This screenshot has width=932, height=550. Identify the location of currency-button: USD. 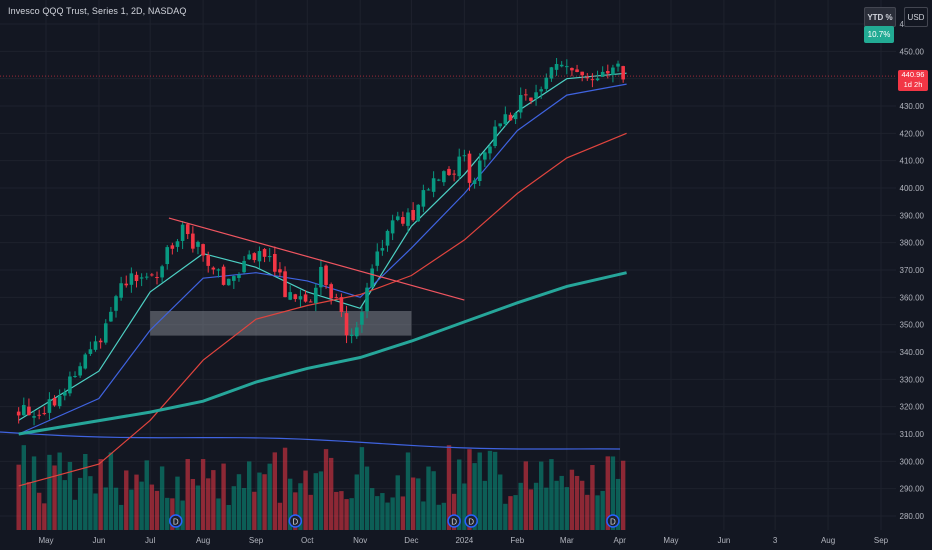
(916, 17).